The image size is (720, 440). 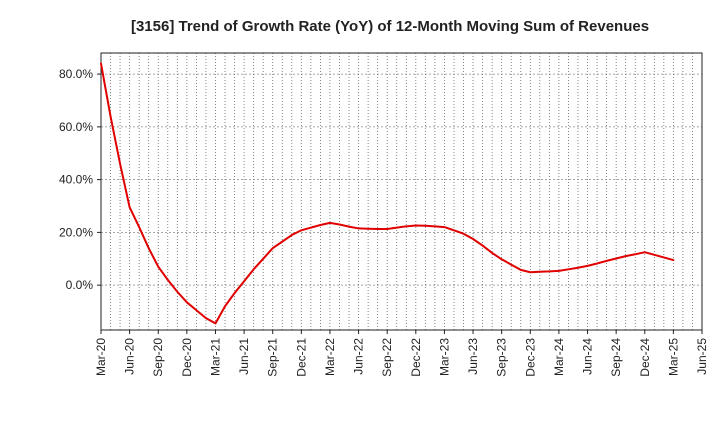 What do you see at coordinates (76, 127) in the screenshot?
I see `y-tick-label: 60.0%` at bounding box center [76, 127].